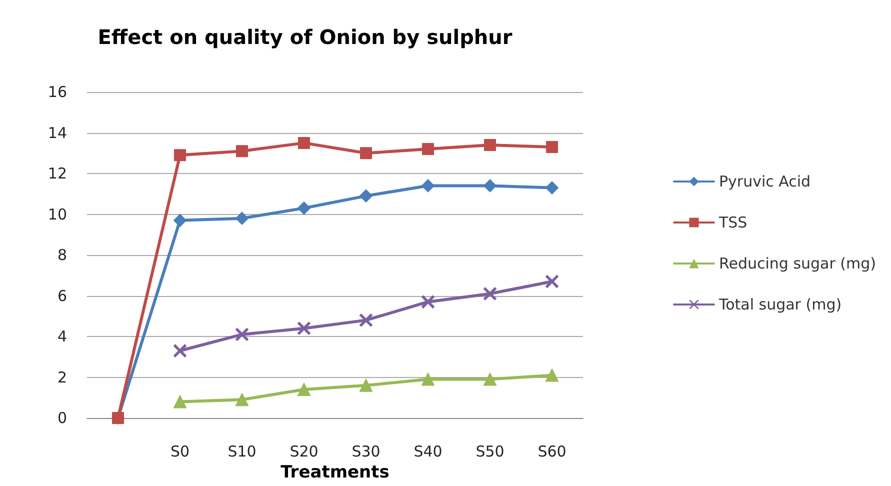 The height and width of the screenshot is (486, 891). What do you see at coordinates (180, 451) in the screenshot?
I see `x-tick-label: S0` at bounding box center [180, 451].